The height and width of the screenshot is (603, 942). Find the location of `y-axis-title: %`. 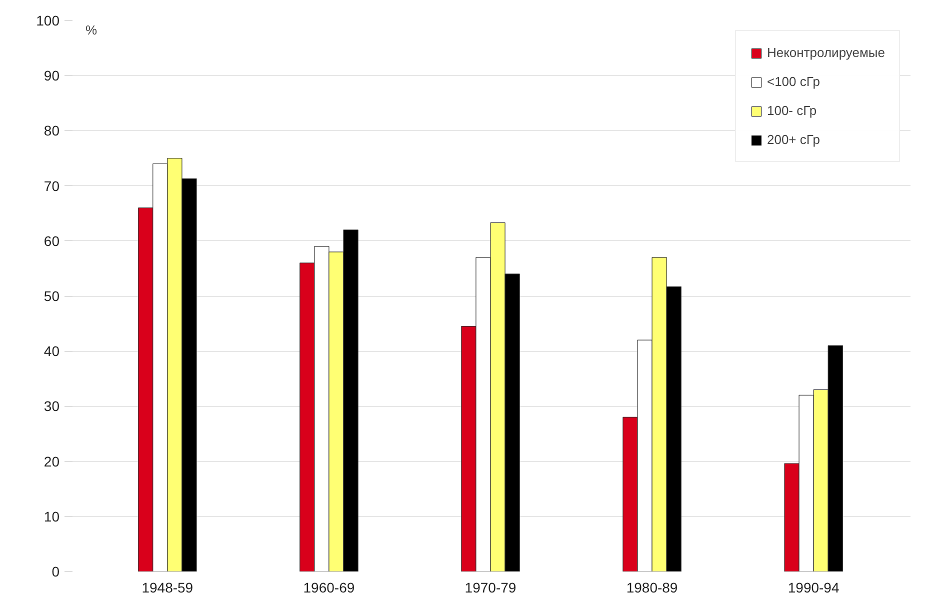

y-axis-title: % is located at coordinates (92, 30).